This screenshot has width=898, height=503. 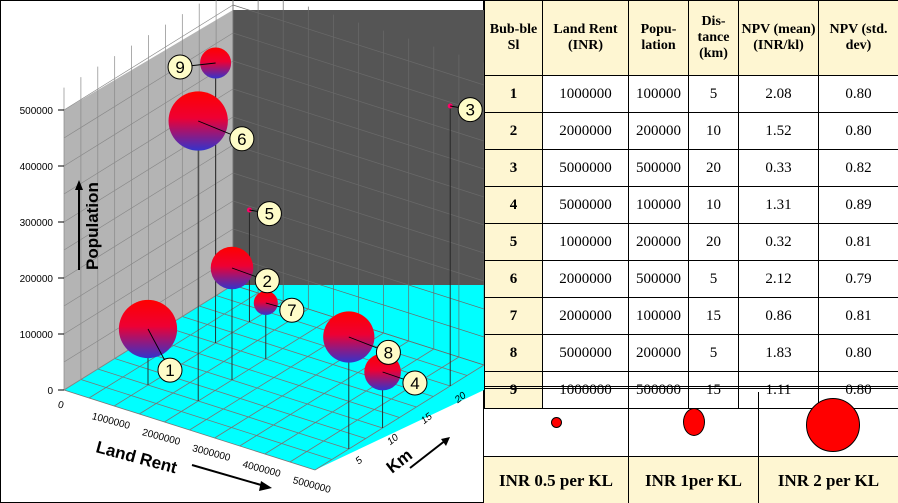 I want to click on cell-sl: 4, so click(x=513, y=205).